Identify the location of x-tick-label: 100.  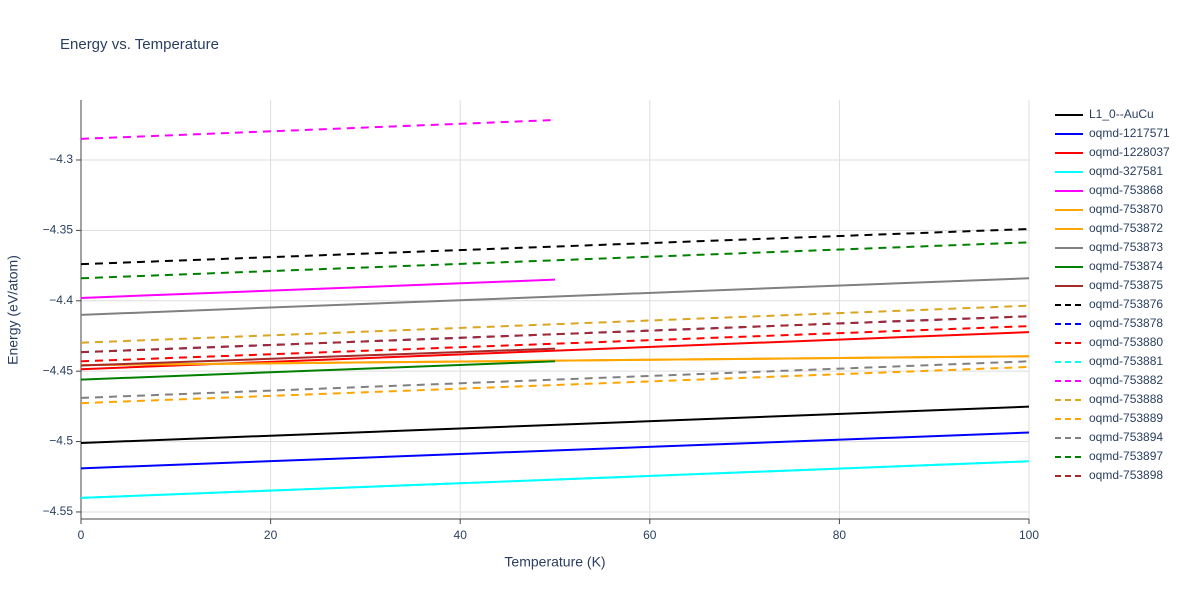
(1029, 535).